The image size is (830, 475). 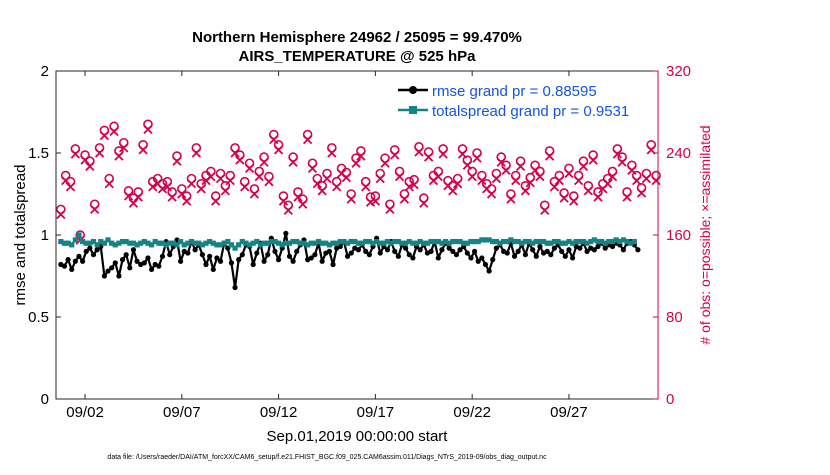 What do you see at coordinates (472, 412) in the screenshot?
I see `x-tick-label: 09/22` at bounding box center [472, 412].